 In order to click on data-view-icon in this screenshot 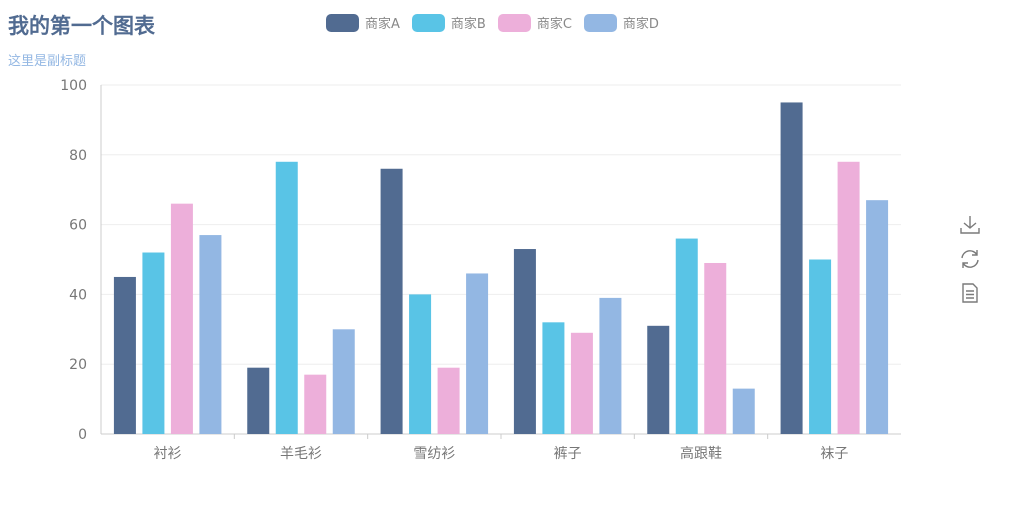, I will do `click(970, 293)`.